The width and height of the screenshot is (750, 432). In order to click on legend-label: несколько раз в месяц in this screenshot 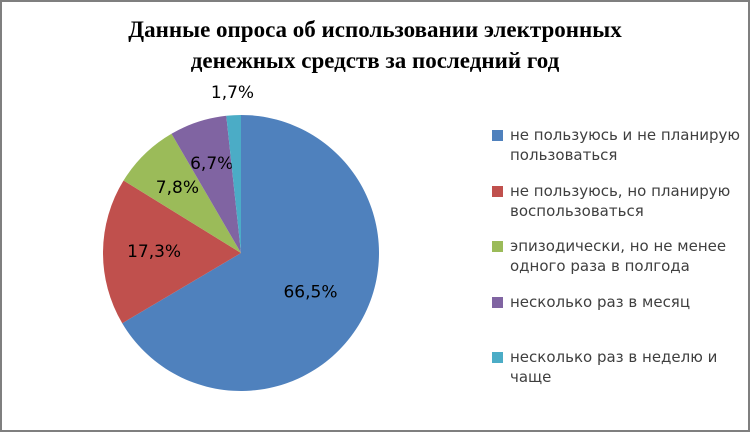, I will do `click(600, 301)`.